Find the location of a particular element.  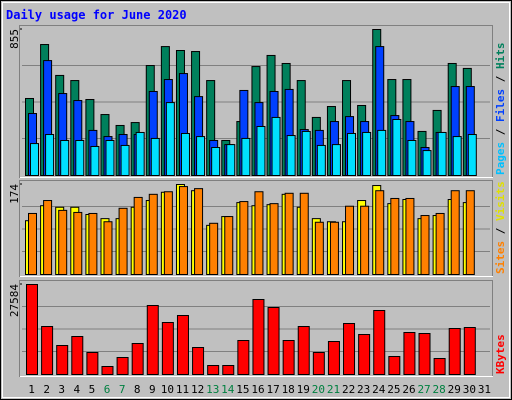

x-tick-label: 25 is located at coordinates (393, 389).